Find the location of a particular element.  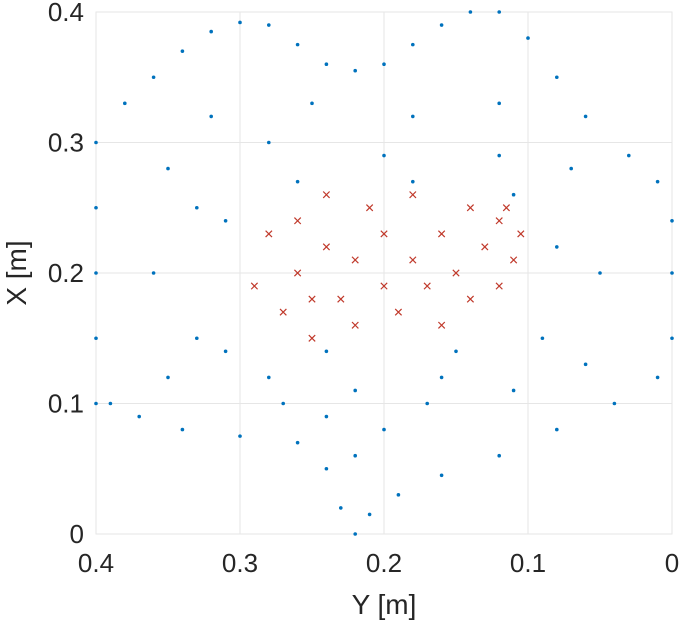

y-tick-label: 0.4 is located at coordinates (66, 13).